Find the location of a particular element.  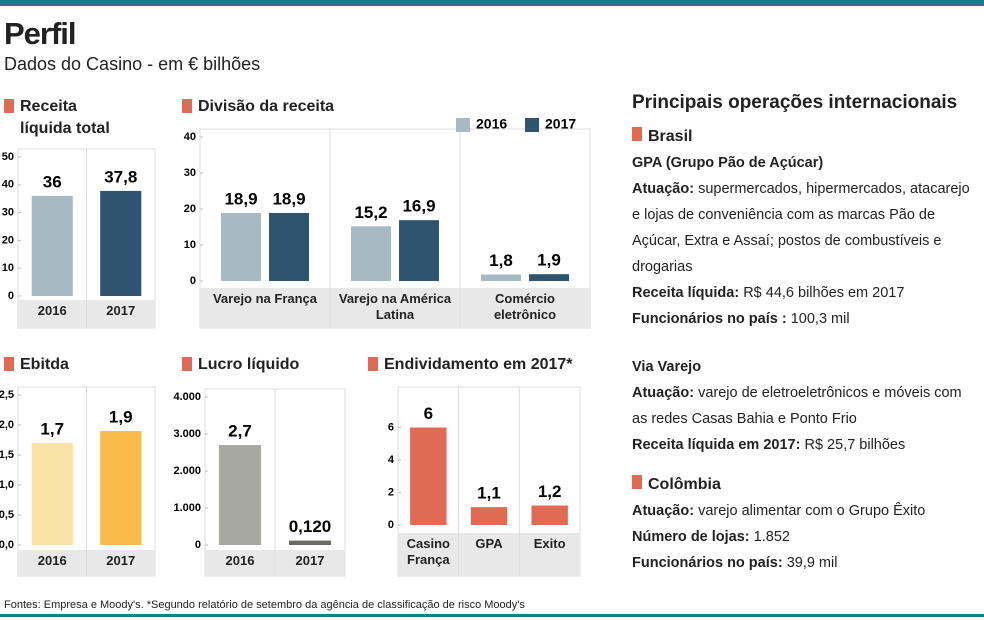

title: Perfil is located at coordinates (40, 33).